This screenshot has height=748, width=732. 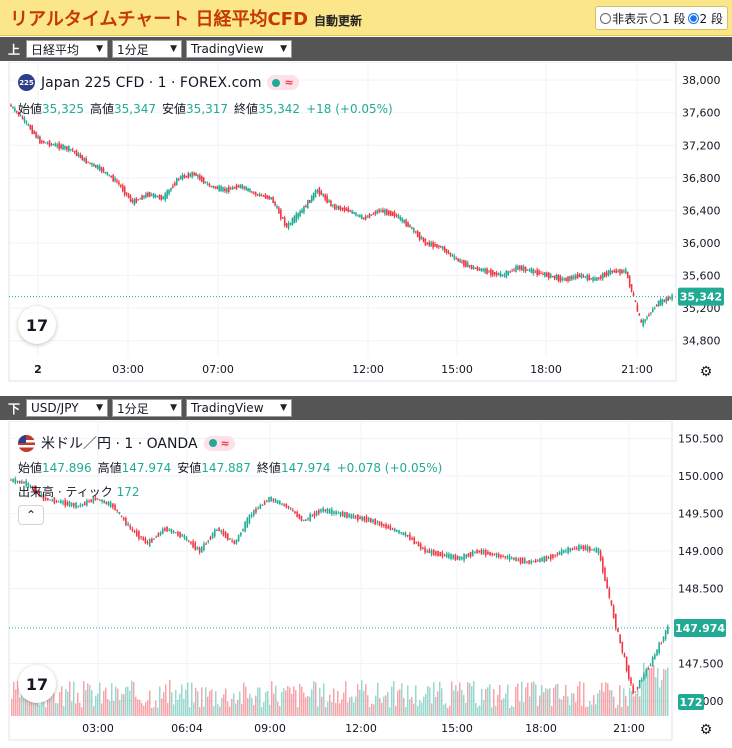 What do you see at coordinates (189, 468) in the screenshot?
I see `low-label: 安値` at bounding box center [189, 468].